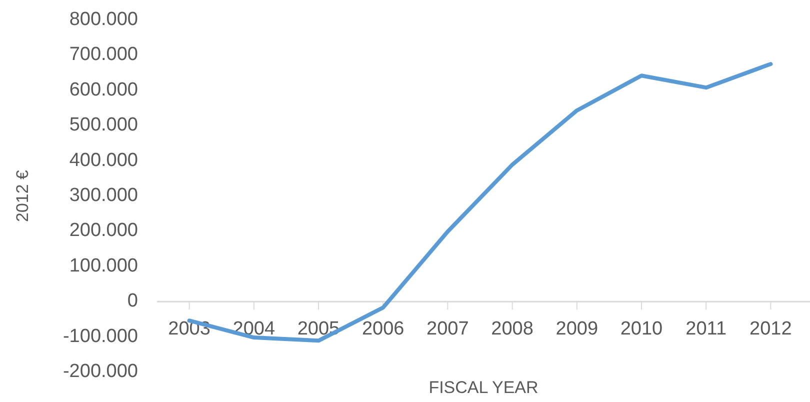  What do you see at coordinates (483, 387) in the screenshot?
I see `x-axis-title: FISCAL YEAR` at bounding box center [483, 387].